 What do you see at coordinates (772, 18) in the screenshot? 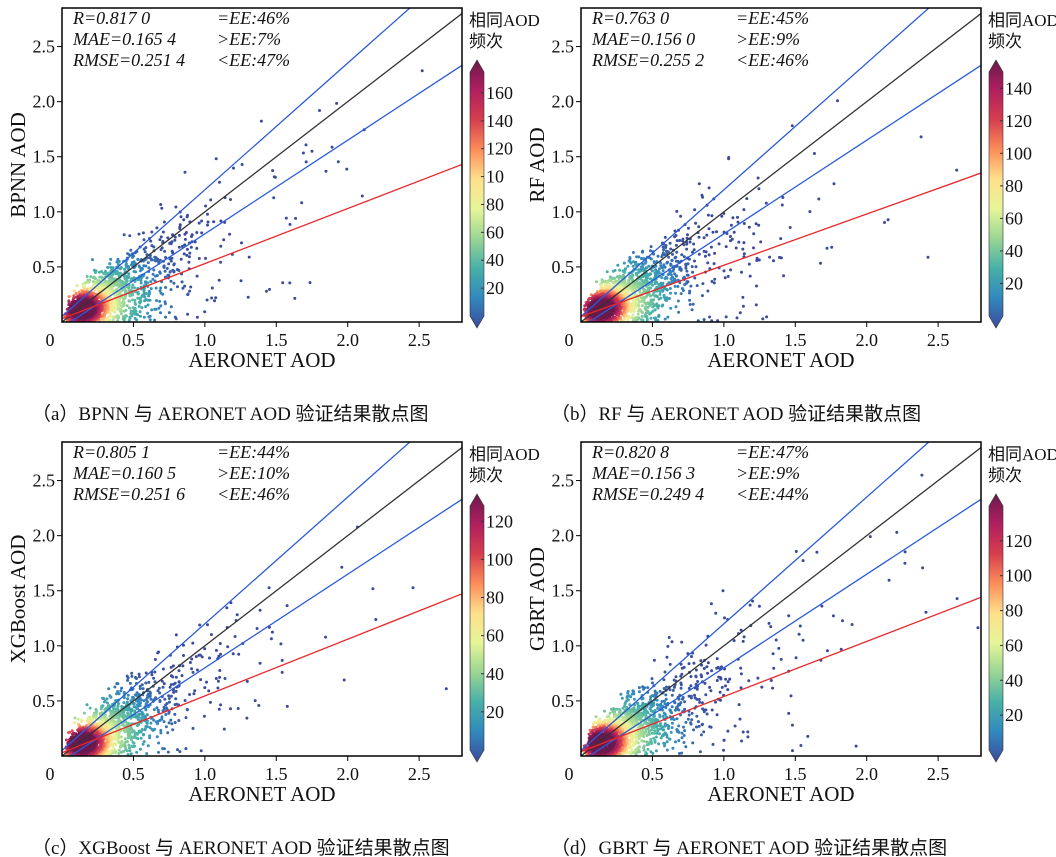
I see `ee-stat-text: =EE:45%` at bounding box center [772, 18].